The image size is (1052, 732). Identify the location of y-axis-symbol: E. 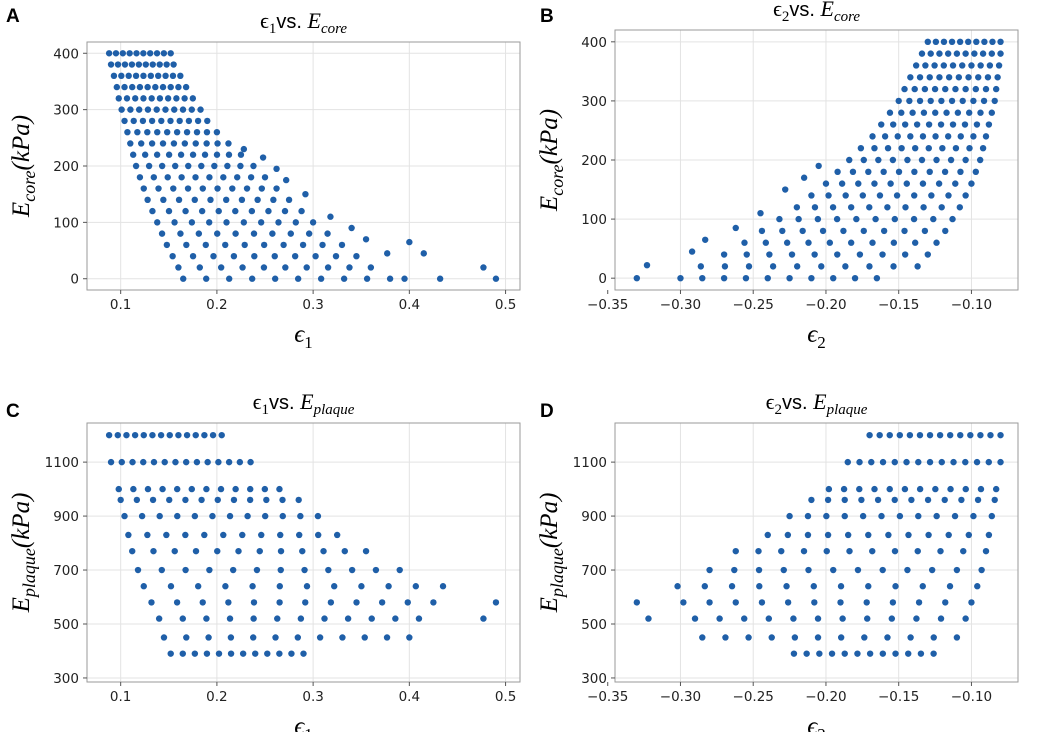
(21, 210).